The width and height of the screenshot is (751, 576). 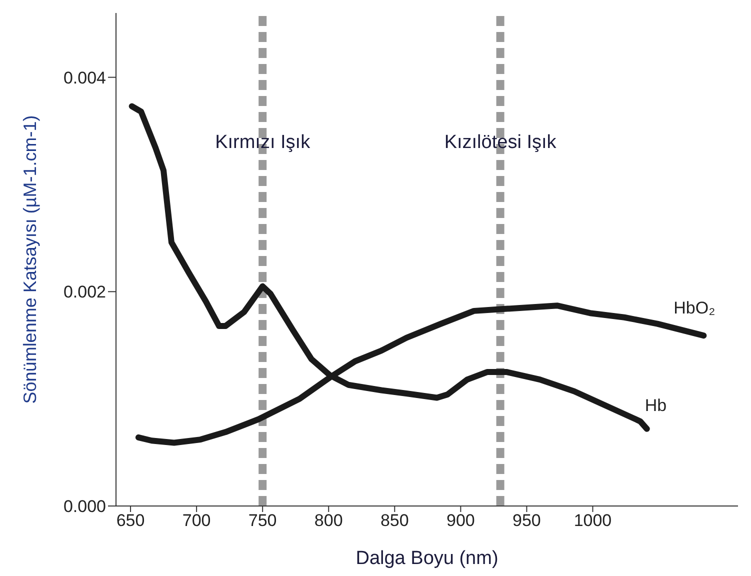 What do you see at coordinates (84, 506) in the screenshot?
I see `y-tick-label: 0.000` at bounding box center [84, 506].